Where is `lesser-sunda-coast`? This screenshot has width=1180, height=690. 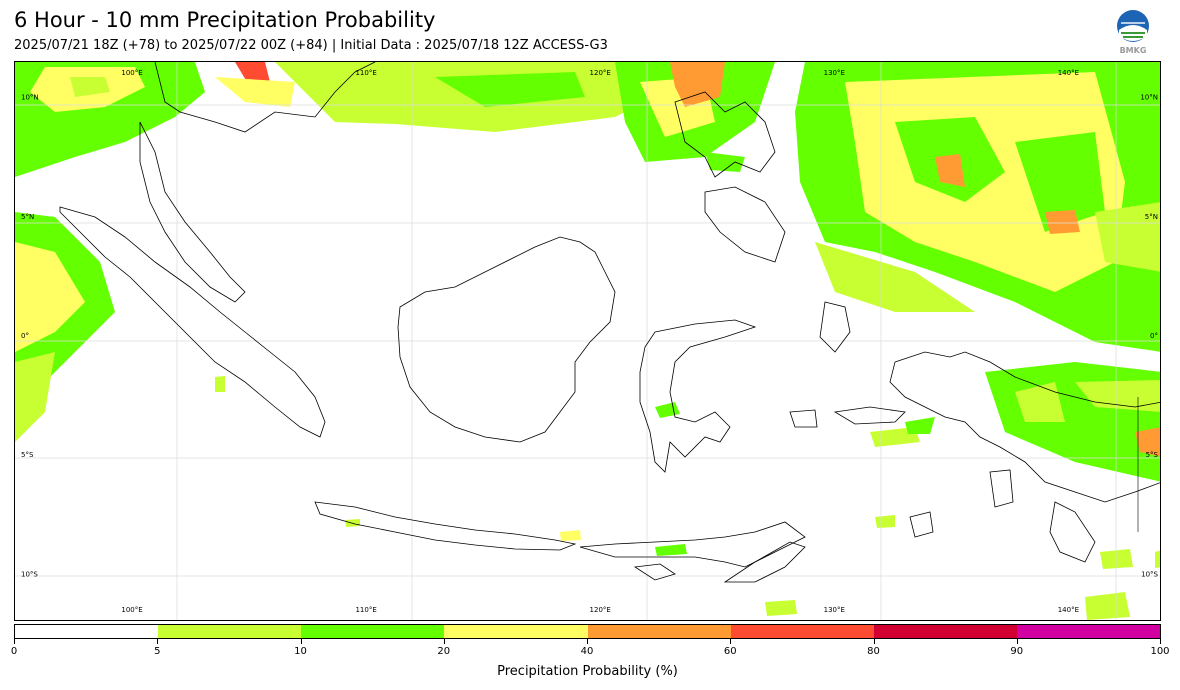 lesser-sunda-coast is located at coordinates (692, 544).